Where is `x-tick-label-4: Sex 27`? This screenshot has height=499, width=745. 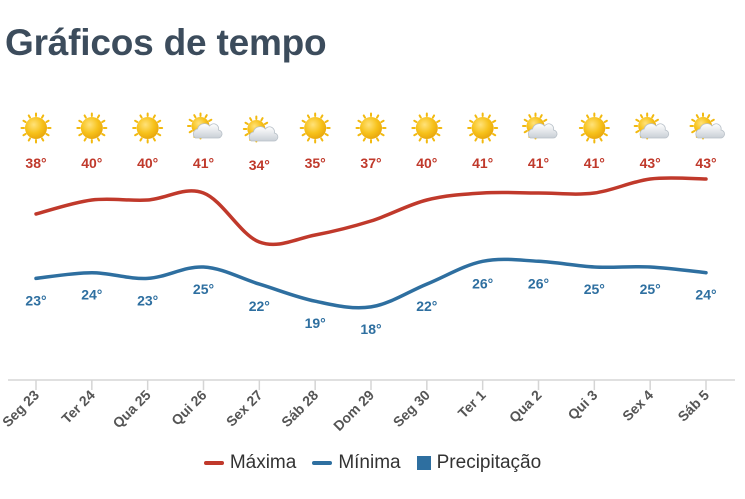 x-tick-label-4: Sex 27 is located at coordinates (244, 408).